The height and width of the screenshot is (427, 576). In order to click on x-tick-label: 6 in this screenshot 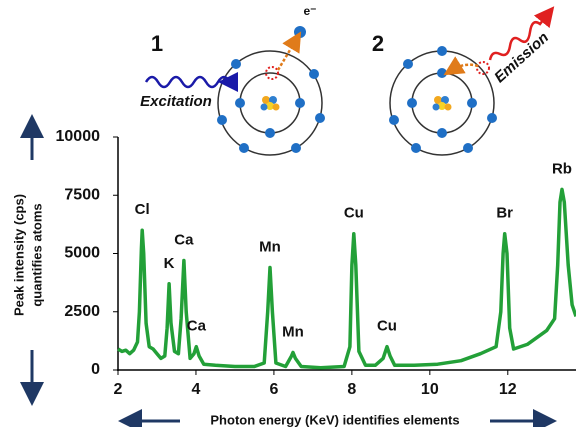, I will do `click(273, 389)`.